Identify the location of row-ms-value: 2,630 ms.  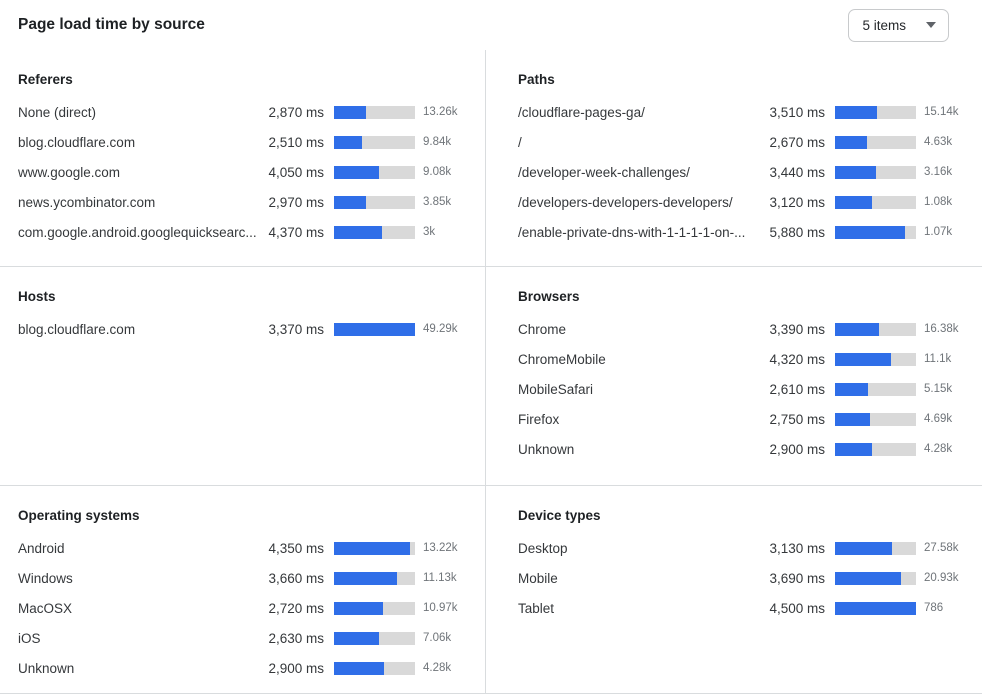
(296, 638).